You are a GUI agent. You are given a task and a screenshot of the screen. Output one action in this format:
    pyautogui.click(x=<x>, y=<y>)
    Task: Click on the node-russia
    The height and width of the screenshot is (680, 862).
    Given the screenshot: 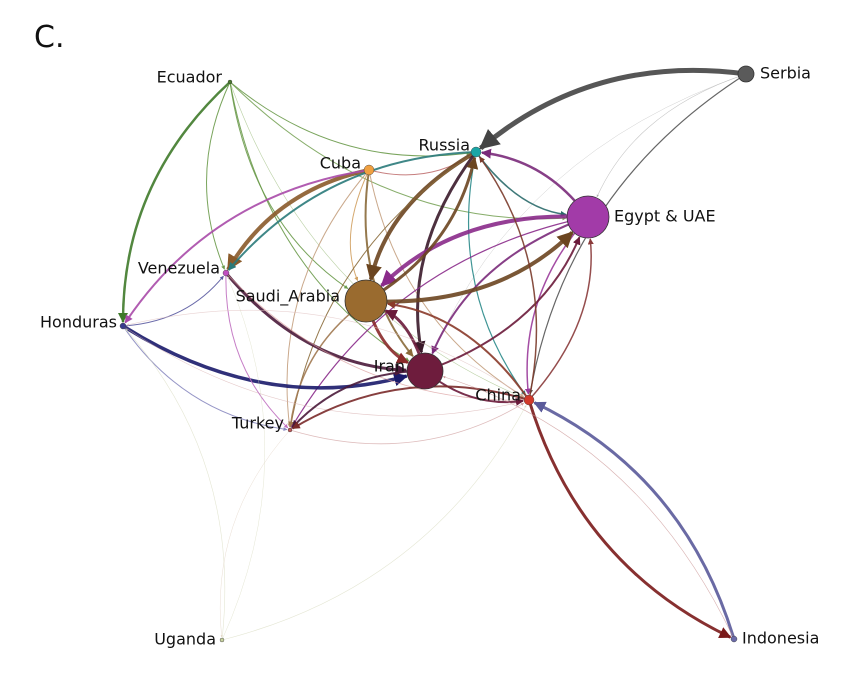 What is the action you would take?
    pyautogui.click(x=476, y=152)
    